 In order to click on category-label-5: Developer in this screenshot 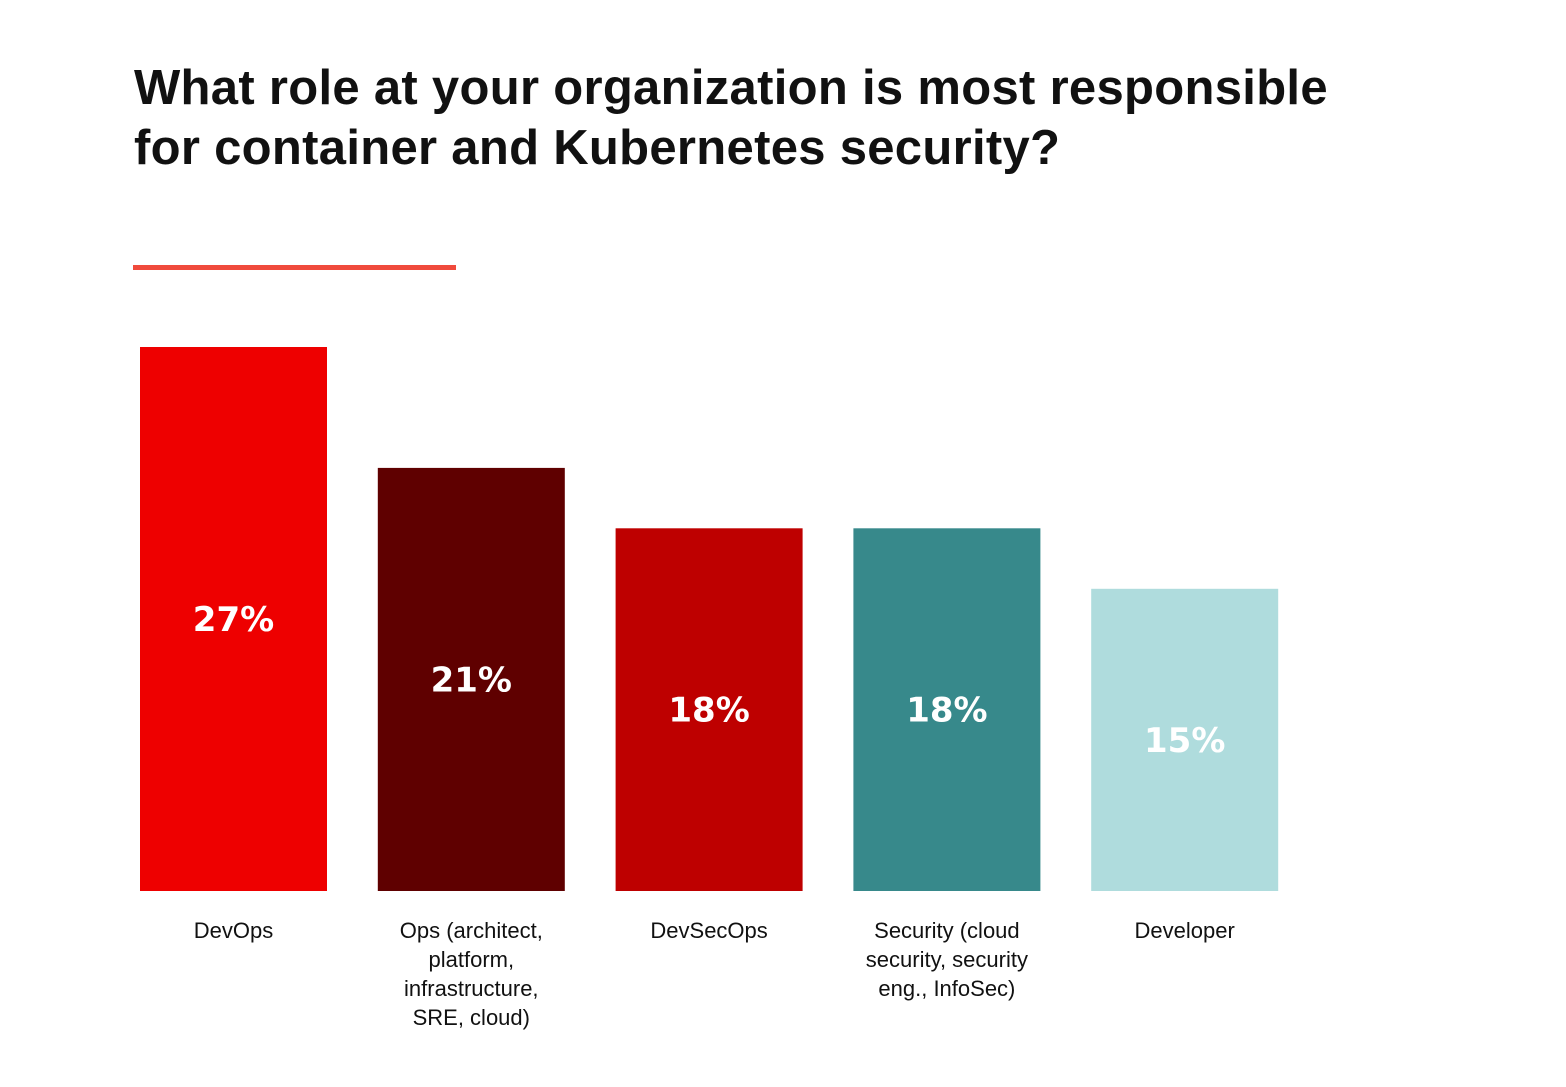, I will do `click(1185, 930)`.